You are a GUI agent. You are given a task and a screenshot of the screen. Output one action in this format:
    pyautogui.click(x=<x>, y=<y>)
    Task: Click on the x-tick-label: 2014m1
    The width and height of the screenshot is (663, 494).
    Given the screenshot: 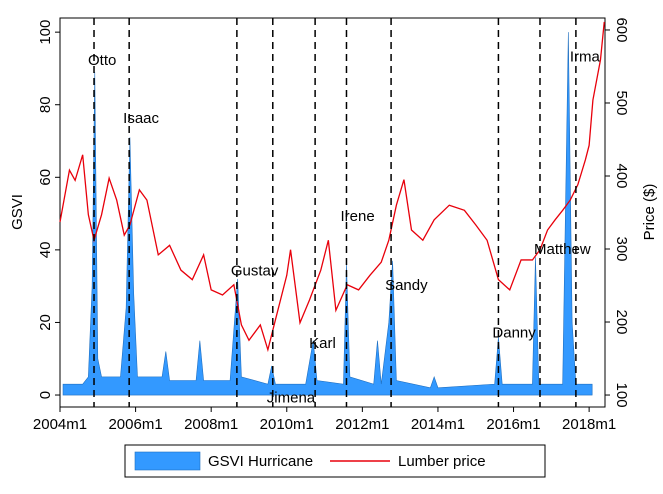 What is the action you would take?
    pyautogui.click(x=438, y=424)
    